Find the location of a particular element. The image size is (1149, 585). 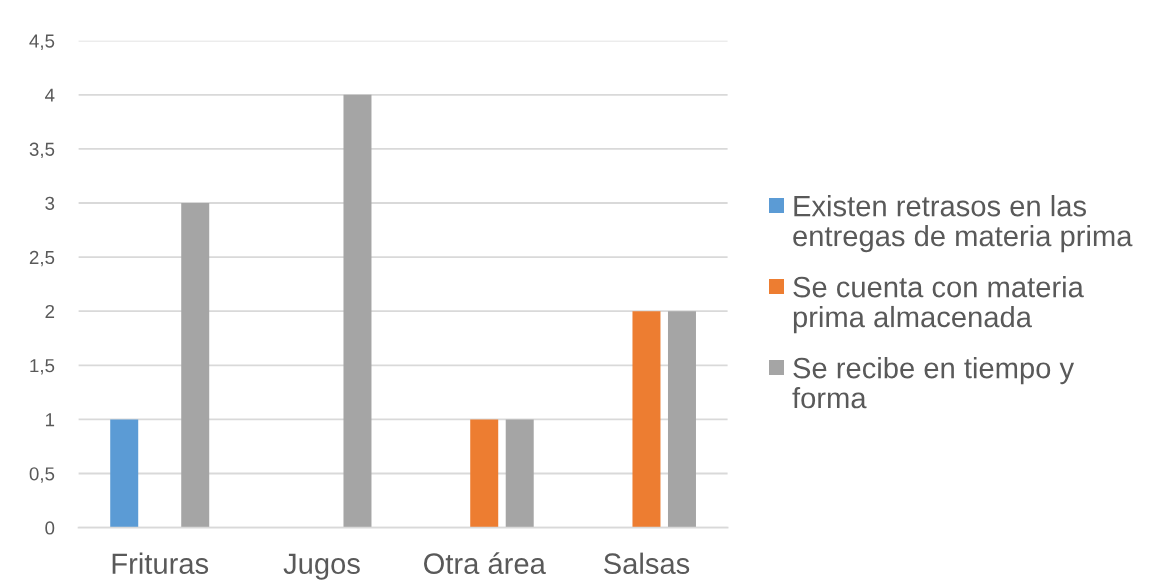

legend-label: Se cuenta con materia prima almacenada is located at coordinates (938, 305).